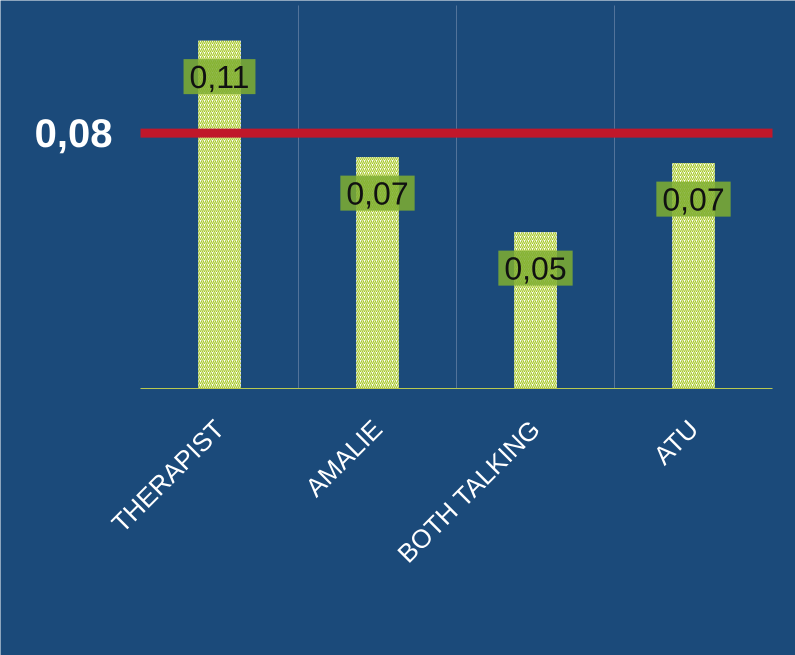  What do you see at coordinates (220, 77) in the screenshot?
I see `data-label: 0,11` at bounding box center [220, 77].